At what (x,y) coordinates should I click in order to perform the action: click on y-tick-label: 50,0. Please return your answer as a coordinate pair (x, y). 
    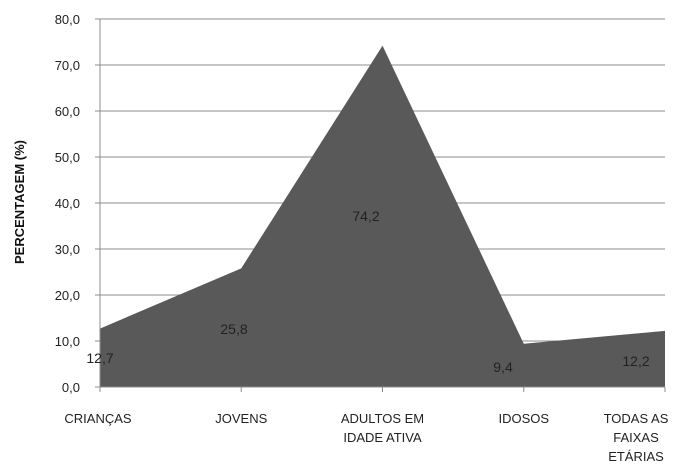
    Looking at the image, I should click on (67, 157).